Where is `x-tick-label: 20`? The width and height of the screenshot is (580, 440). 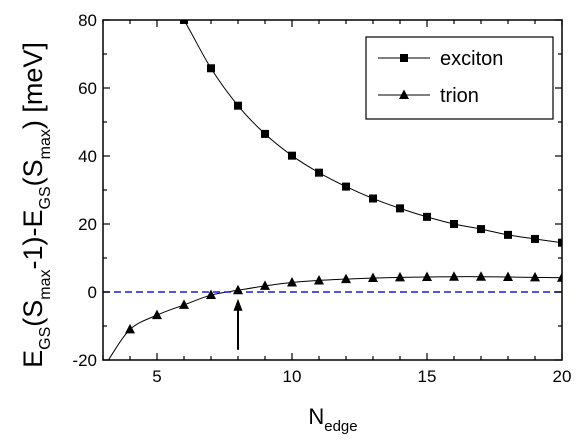 x-tick-label: 20 is located at coordinates (562, 376).